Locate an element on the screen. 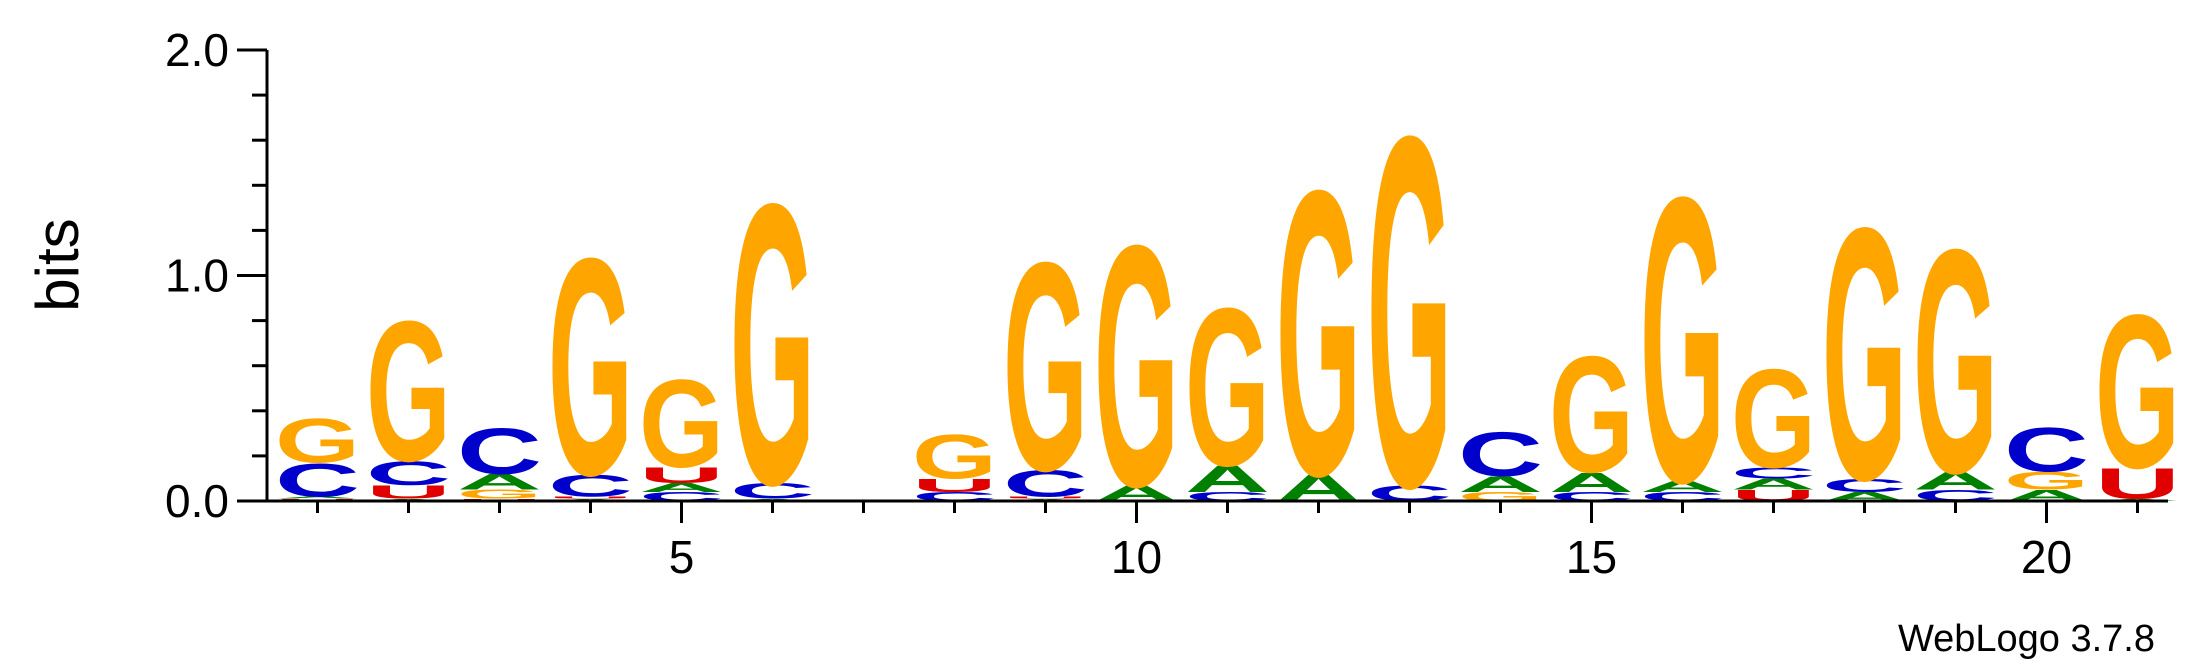  y-axis: 0.0 1.0 2.0 is located at coordinates (217, 275).